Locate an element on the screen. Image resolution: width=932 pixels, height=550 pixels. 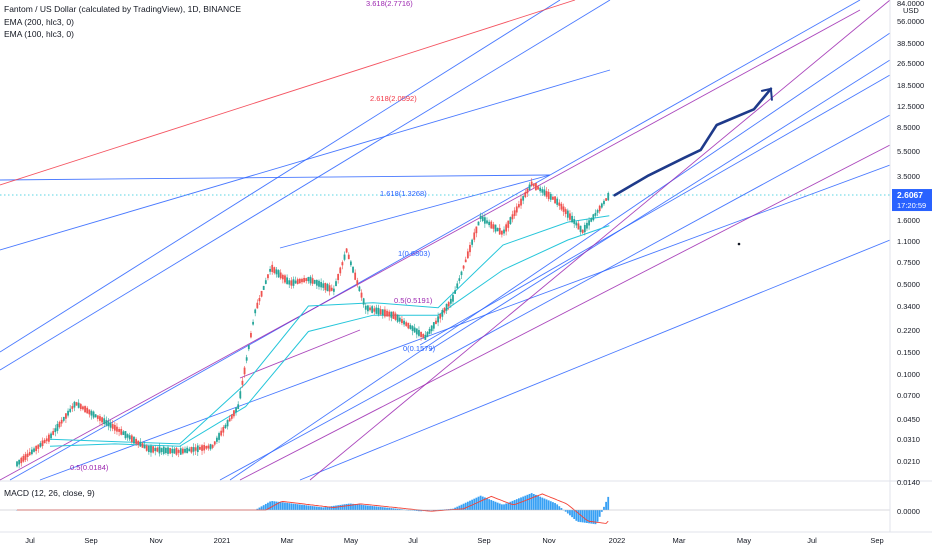
countdown: 17:20:59 is located at coordinates (911, 205).